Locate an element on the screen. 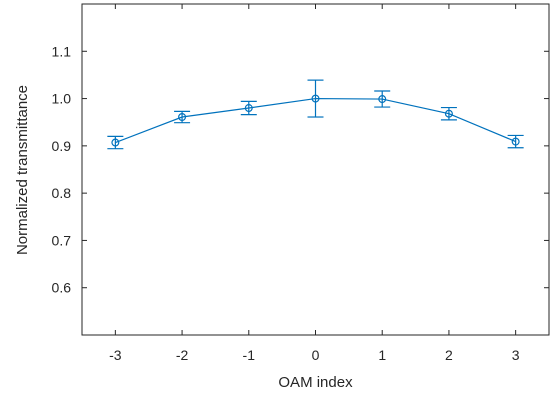 The image size is (550, 398). x-tick-label: 2 is located at coordinates (449, 355).